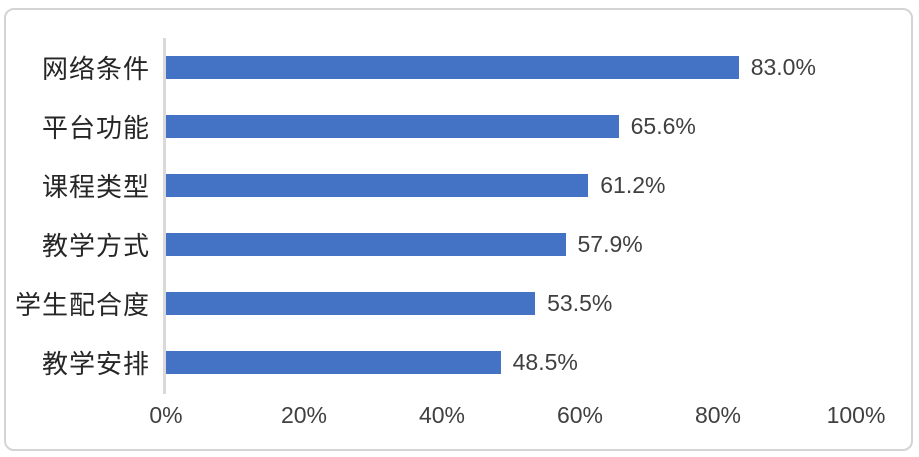 The image size is (919, 457). Describe the element at coordinates (663, 126) in the screenshot. I see `data-label: 65.6%` at that location.